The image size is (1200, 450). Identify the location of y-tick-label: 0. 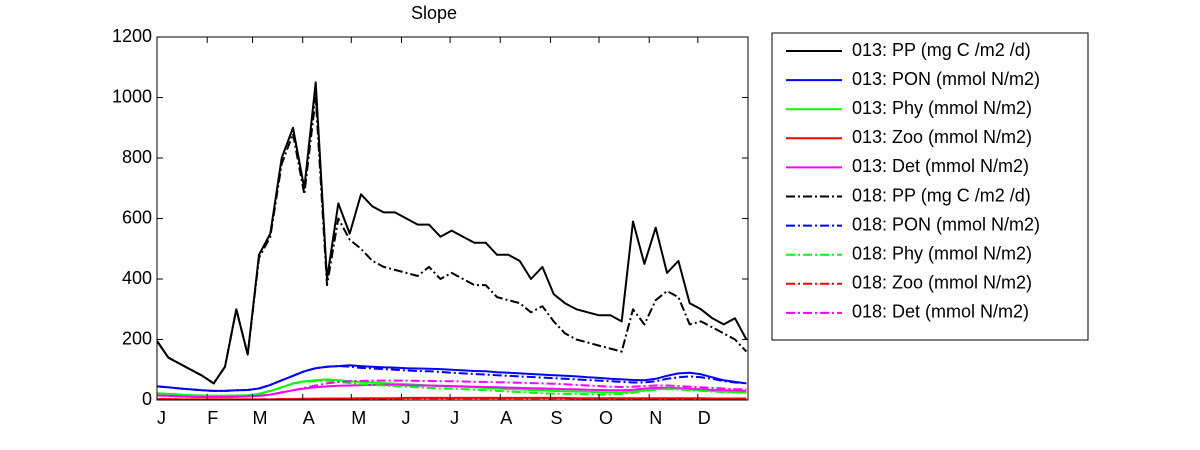
(147, 399).